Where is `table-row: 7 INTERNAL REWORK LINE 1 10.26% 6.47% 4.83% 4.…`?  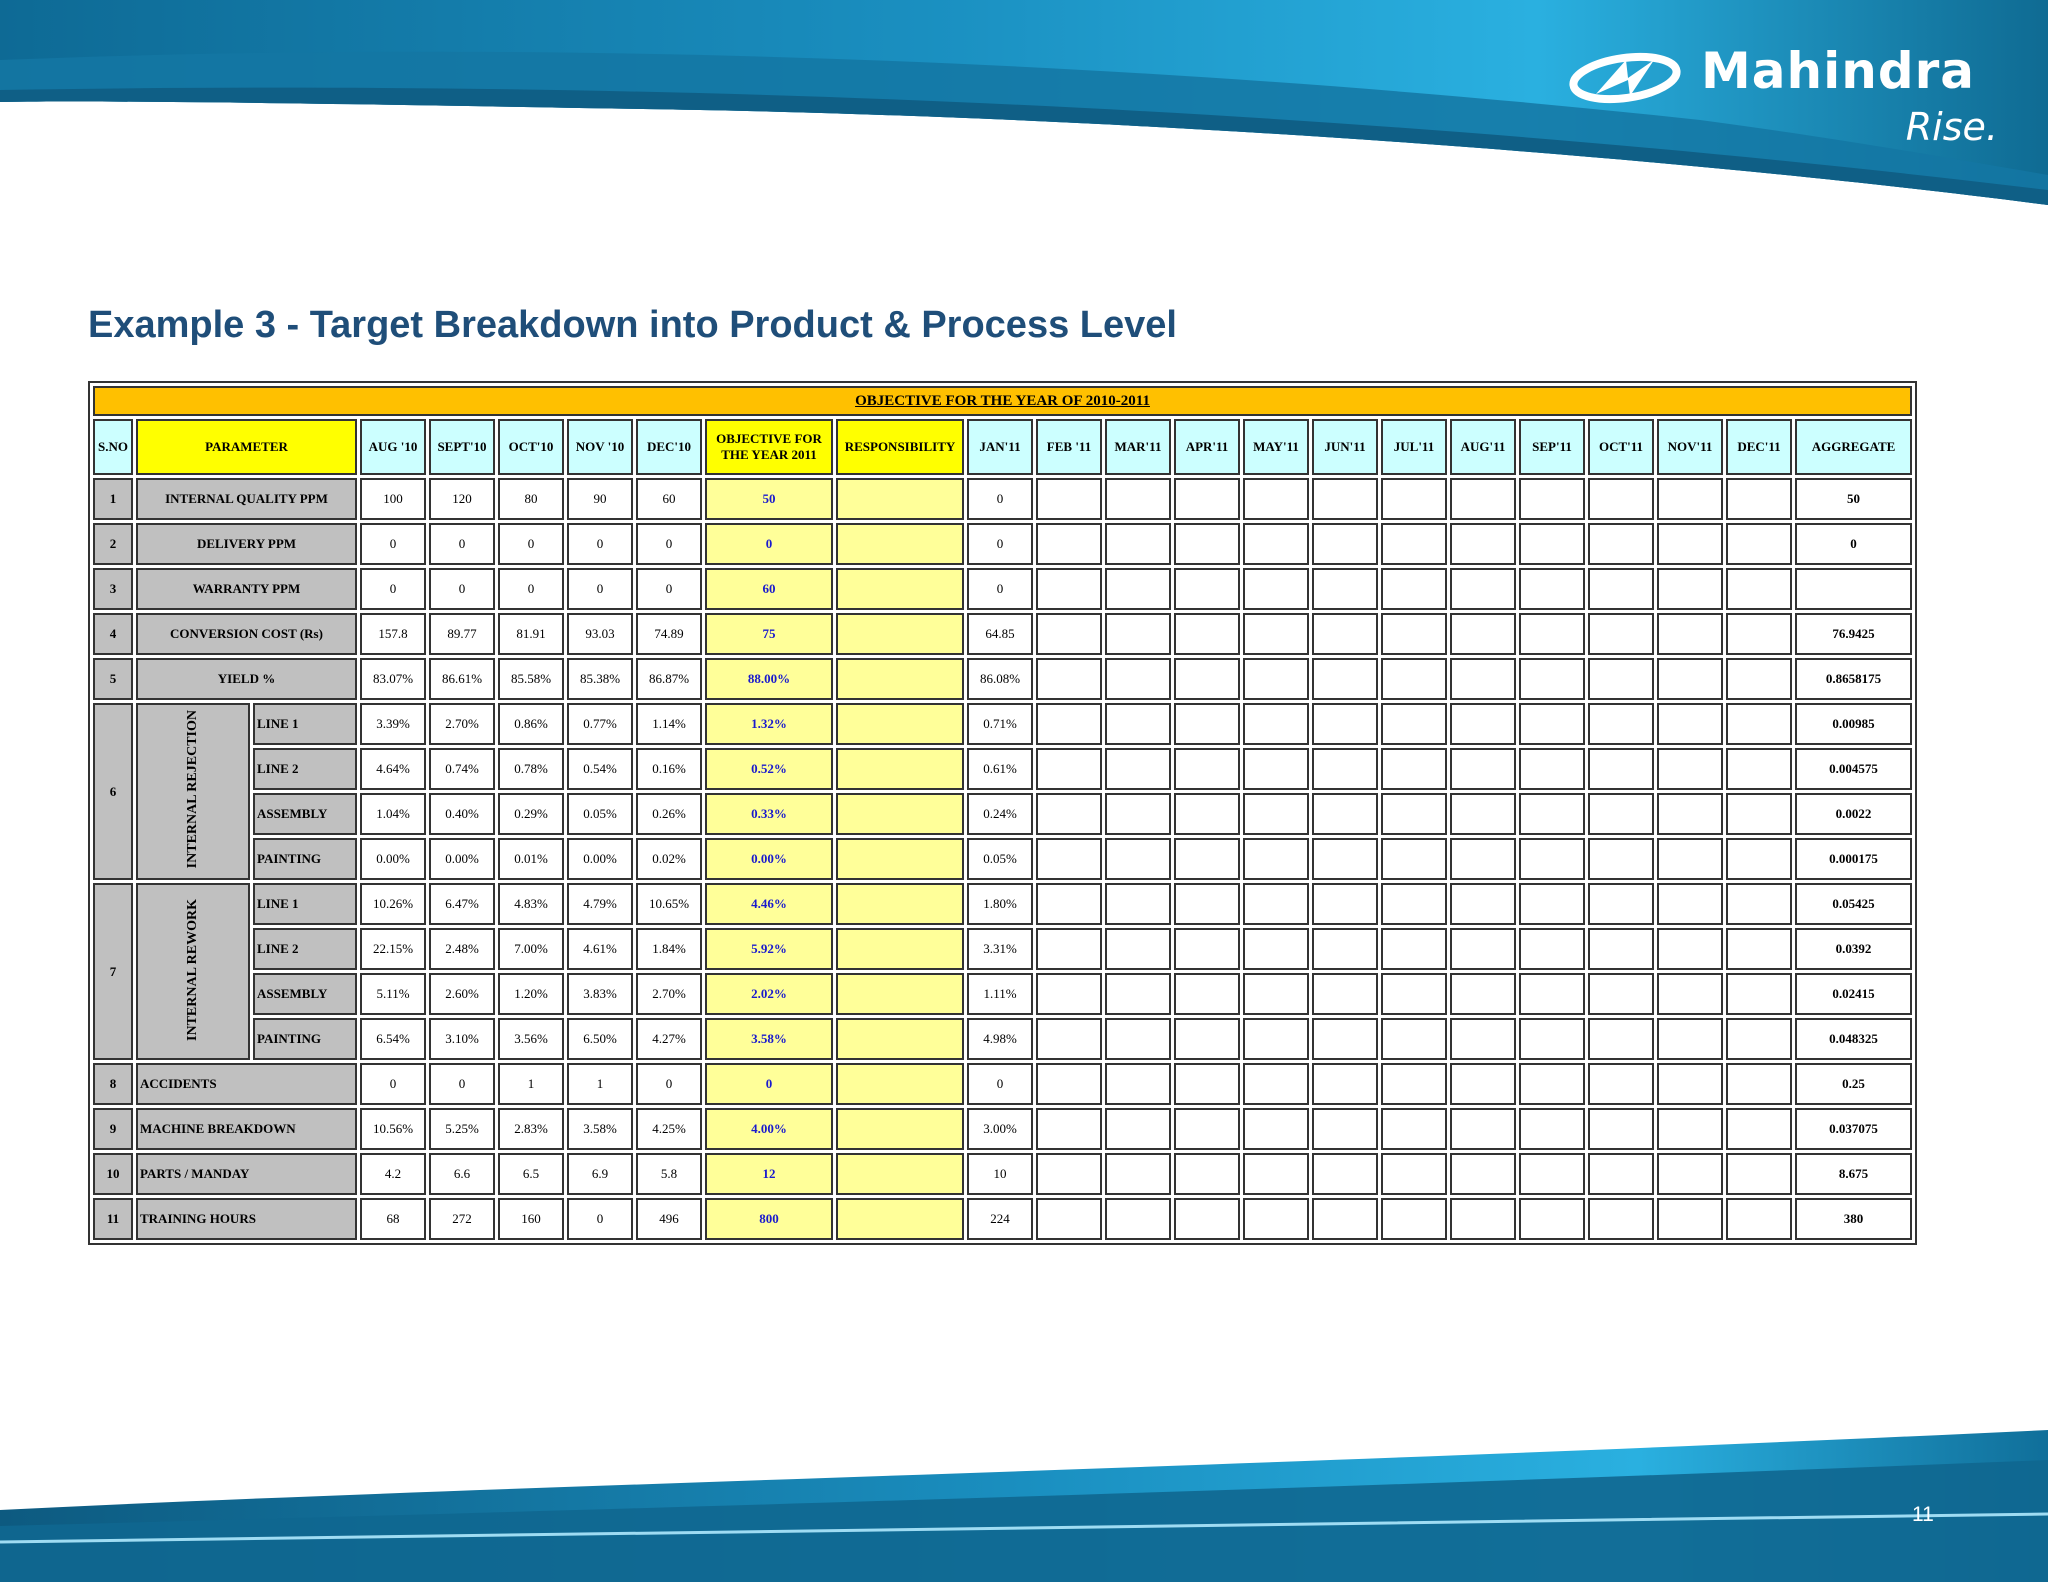
table-row: 7 INTERNAL REWORK LINE 1 10.26% 6.47% 4.83% 4.… is located at coordinates (1003, 971).